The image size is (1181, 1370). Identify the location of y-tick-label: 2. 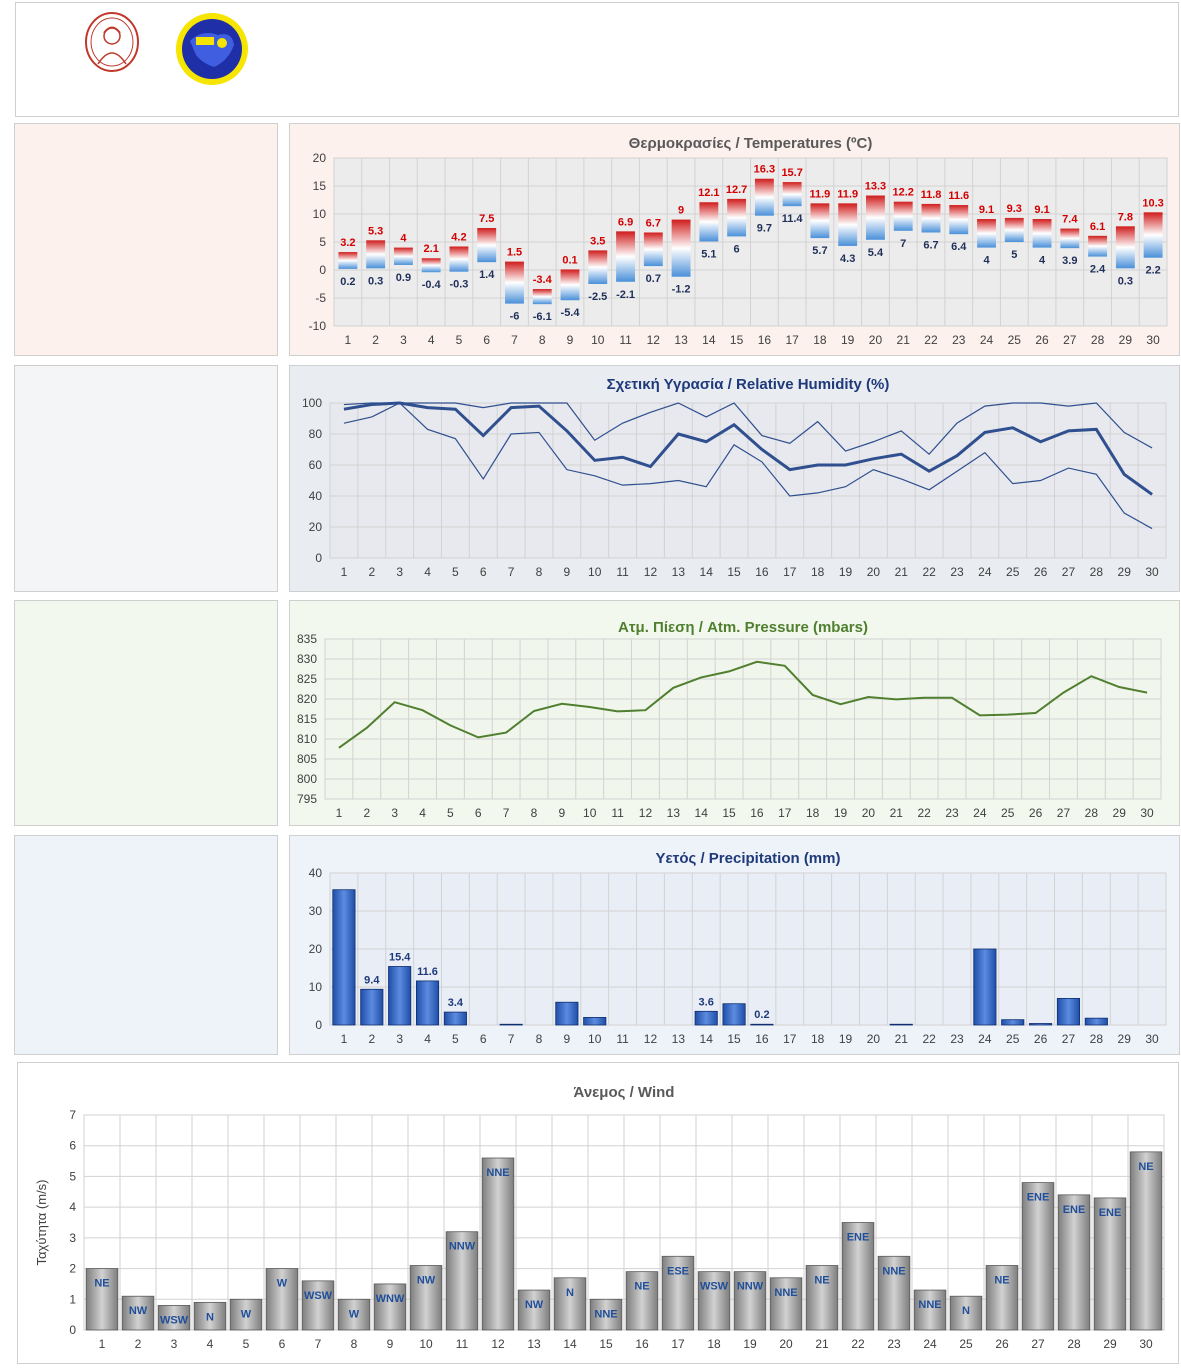
(72, 1269).